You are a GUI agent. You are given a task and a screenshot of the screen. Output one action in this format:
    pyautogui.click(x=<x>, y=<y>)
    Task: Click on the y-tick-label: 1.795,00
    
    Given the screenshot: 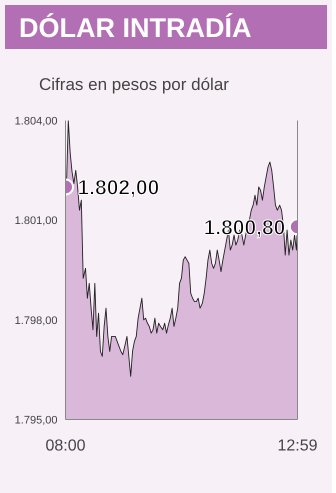 What is the action you would take?
    pyautogui.click(x=36, y=420)
    